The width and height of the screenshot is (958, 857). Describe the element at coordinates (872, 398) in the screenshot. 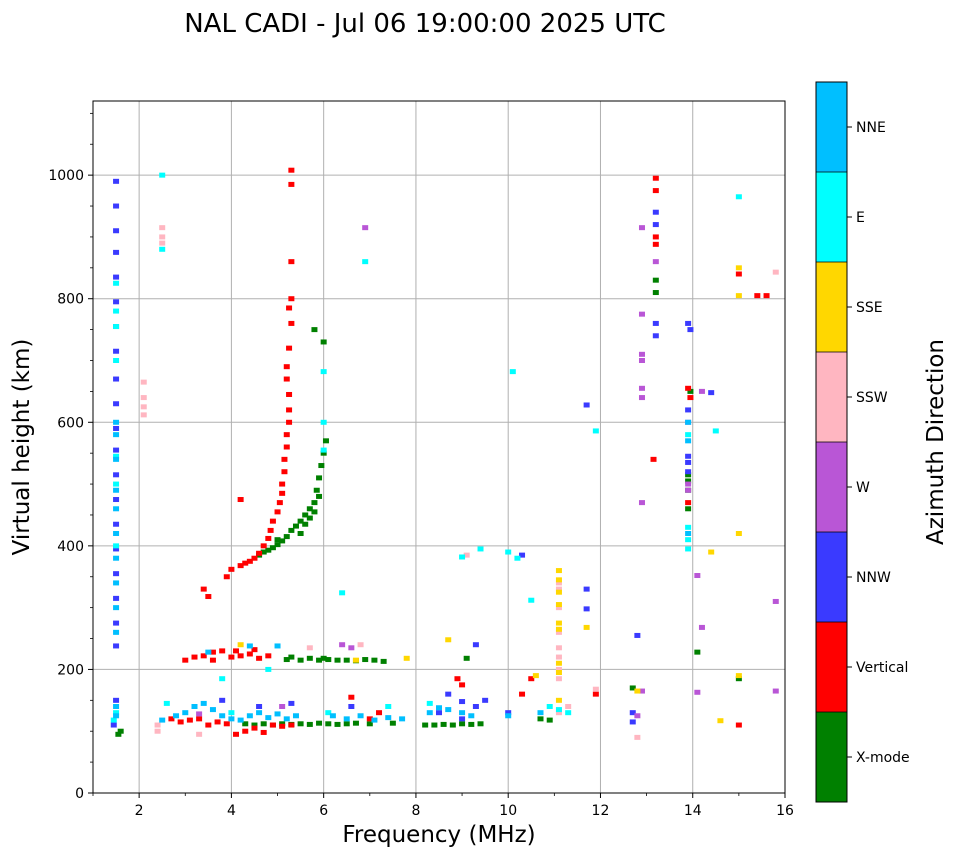

I see `colorbar-tick-label: SSW` at that location.